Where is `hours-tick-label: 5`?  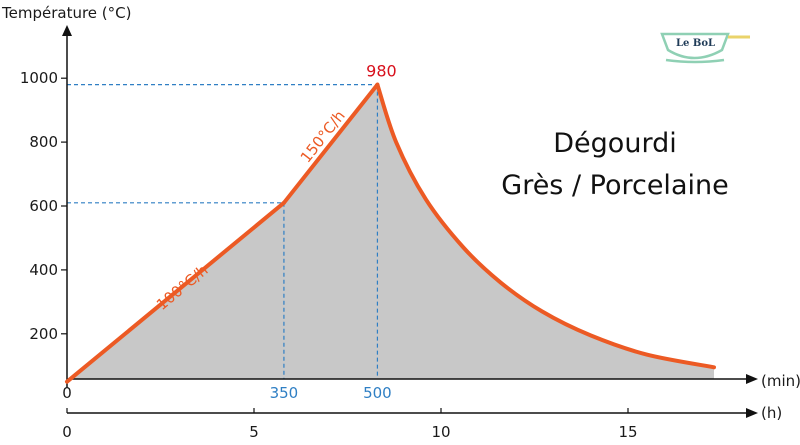
hours-tick-label: 5 is located at coordinates (254, 432).